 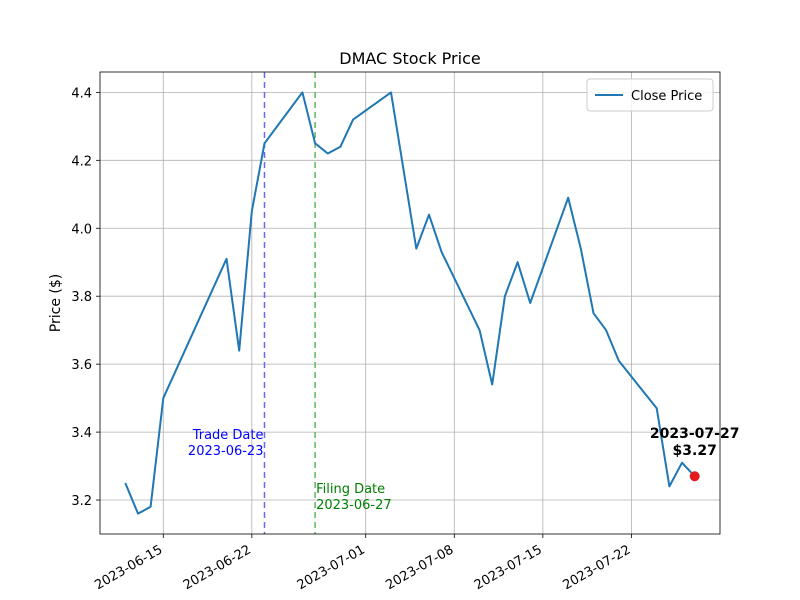 What do you see at coordinates (694, 476) in the screenshot?
I see `last-price-marker` at bounding box center [694, 476].